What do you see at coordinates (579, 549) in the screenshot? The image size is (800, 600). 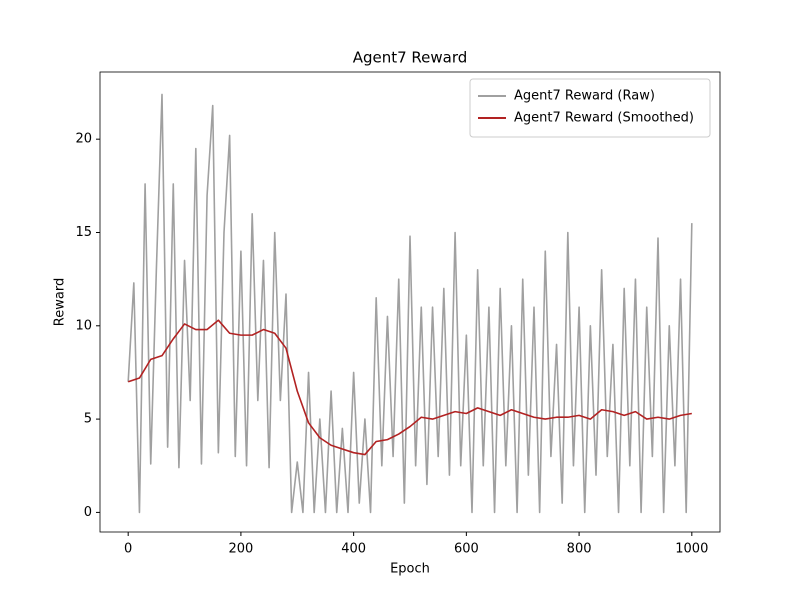 I see `x-tick-label: 800` at bounding box center [579, 549].